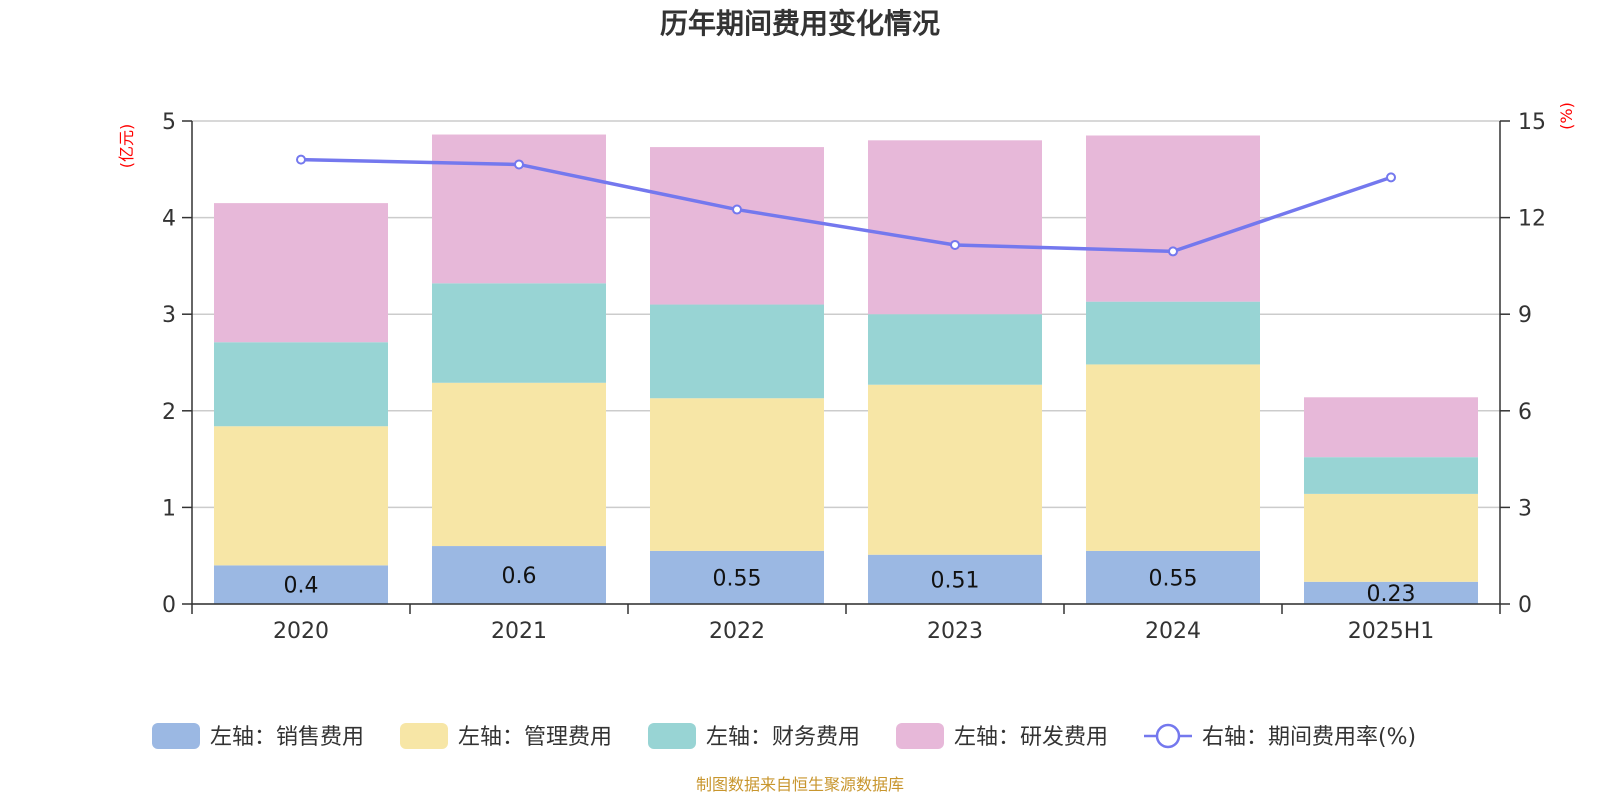 The height and width of the screenshot is (800, 1600). Describe the element at coordinates (169, 412) in the screenshot. I see `left-tick-label: 2` at that location.